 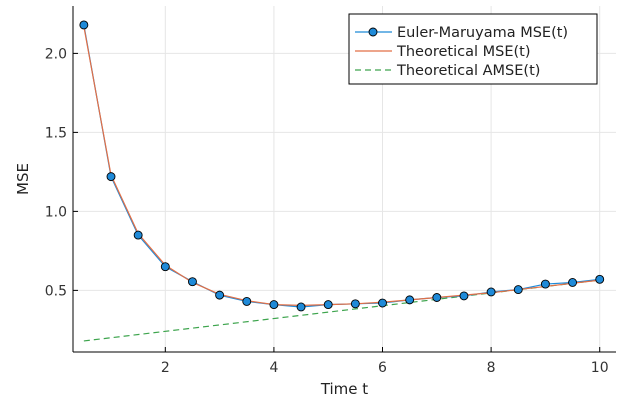 What do you see at coordinates (23, 179) in the screenshot?
I see `y-axis-label: MSE` at bounding box center [23, 179].